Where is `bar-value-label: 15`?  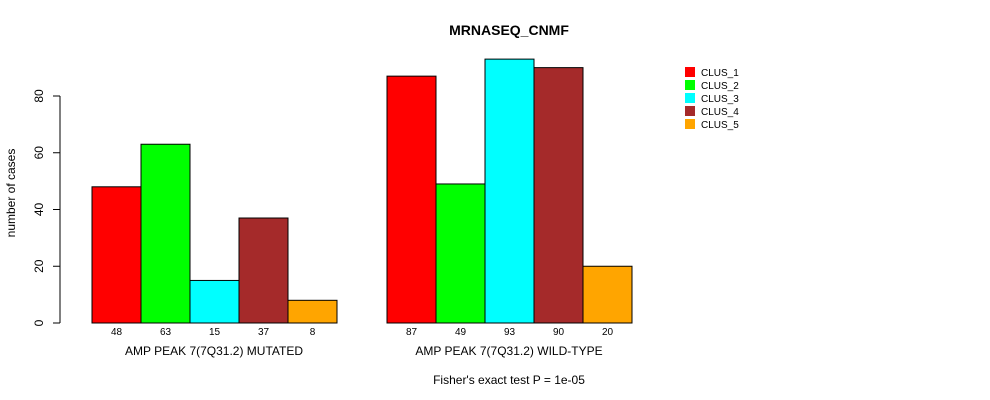 bar-value-label: 15 is located at coordinates (215, 332).